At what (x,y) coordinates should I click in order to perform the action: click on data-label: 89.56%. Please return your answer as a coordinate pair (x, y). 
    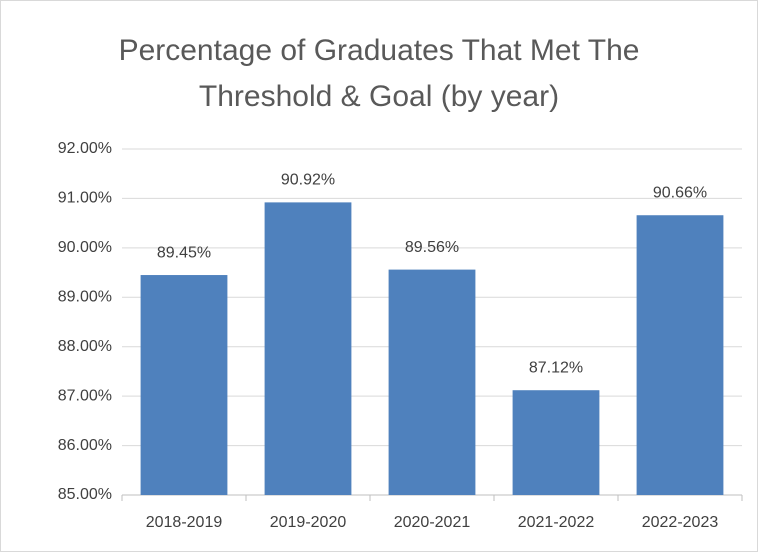
    Looking at the image, I should click on (432, 247).